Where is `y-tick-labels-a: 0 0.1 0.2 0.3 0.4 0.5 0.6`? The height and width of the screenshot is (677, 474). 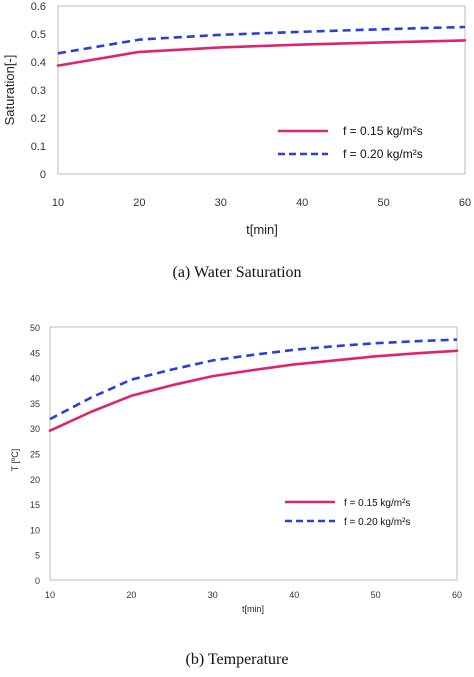
y-tick-labels-a: 0 0.1 0.2 0.3 0.4 0.5 0.6 is located at coordinates (38, 91).